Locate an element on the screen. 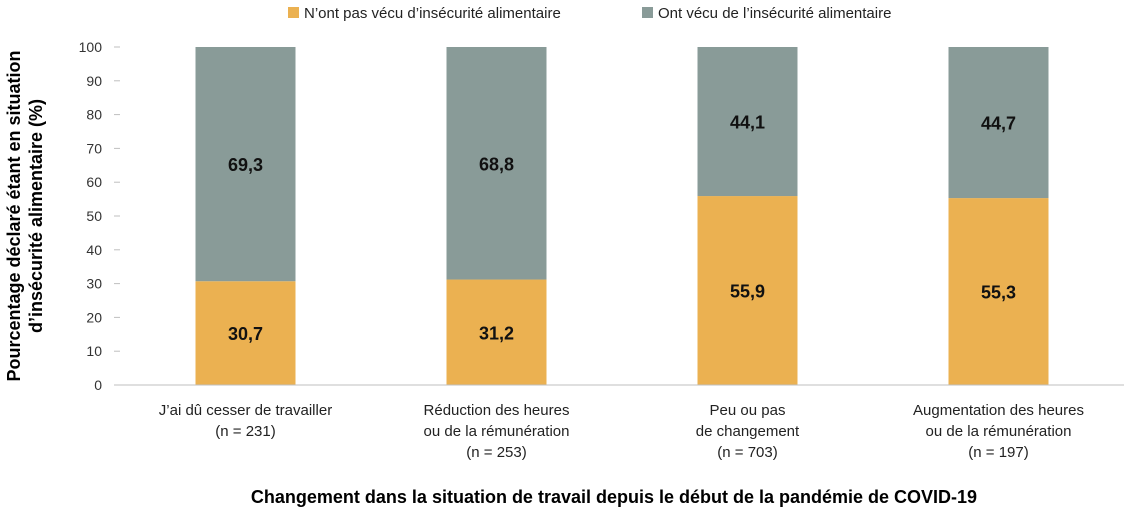 The image size is (1146, 515). y-tick-label: 50 is located at coordinates (94, 216).